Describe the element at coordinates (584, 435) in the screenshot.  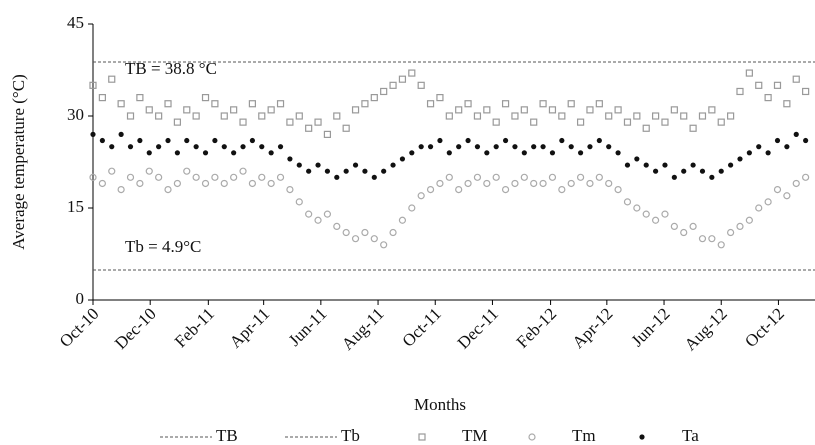
I see `legend-label: Tm` at that location.